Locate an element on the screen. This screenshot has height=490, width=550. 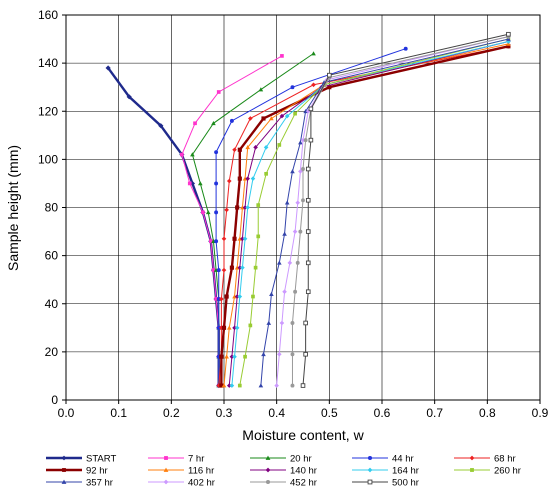
legend-label: 357 hr is located at coordinates (99, 483).